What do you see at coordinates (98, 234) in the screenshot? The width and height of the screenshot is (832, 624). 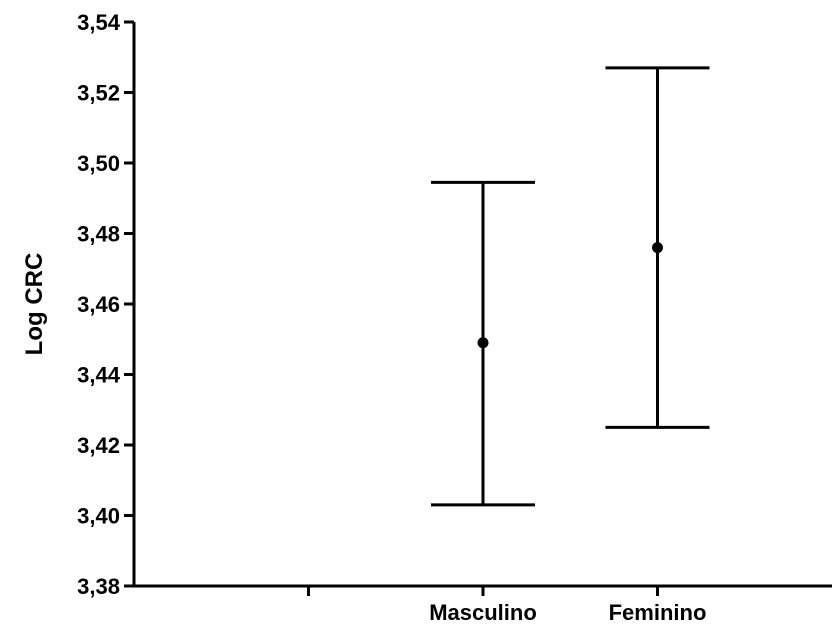 I see `y-tick-label: 3,48` at bounding box center [98, 234].